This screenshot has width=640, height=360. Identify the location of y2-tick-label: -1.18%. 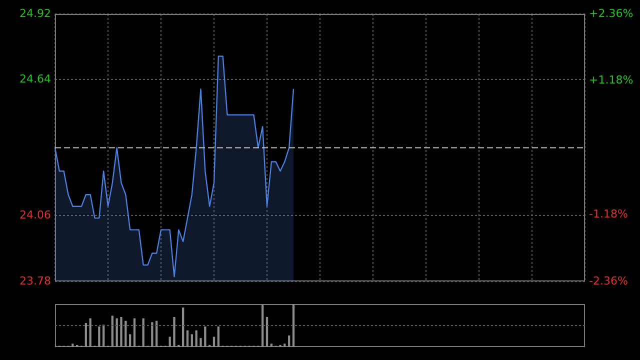
(608, 213).